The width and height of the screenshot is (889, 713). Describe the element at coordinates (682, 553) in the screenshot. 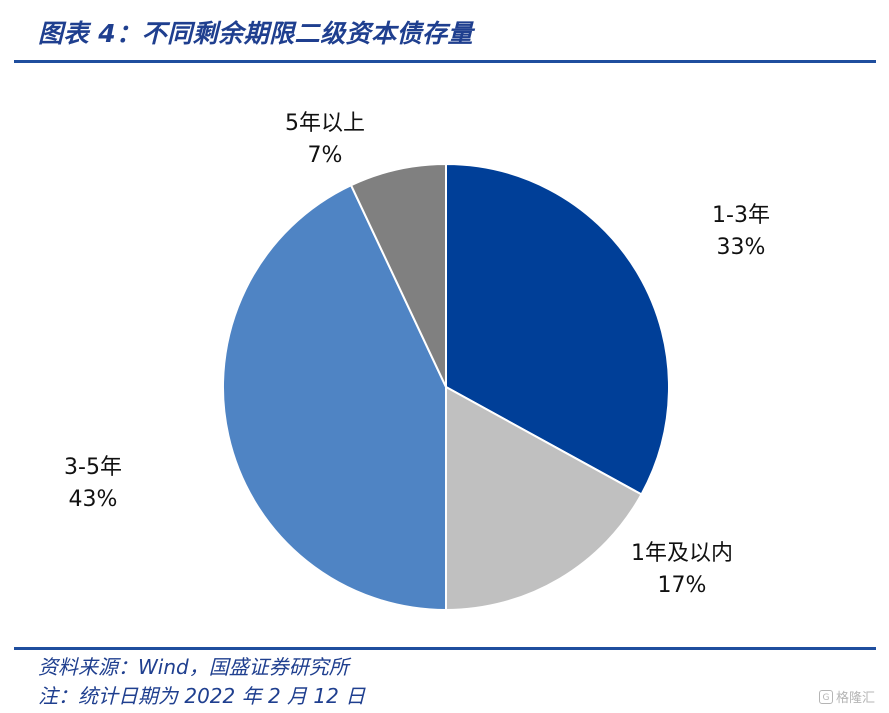

I see `slice-name: 1年及以内` at that location.